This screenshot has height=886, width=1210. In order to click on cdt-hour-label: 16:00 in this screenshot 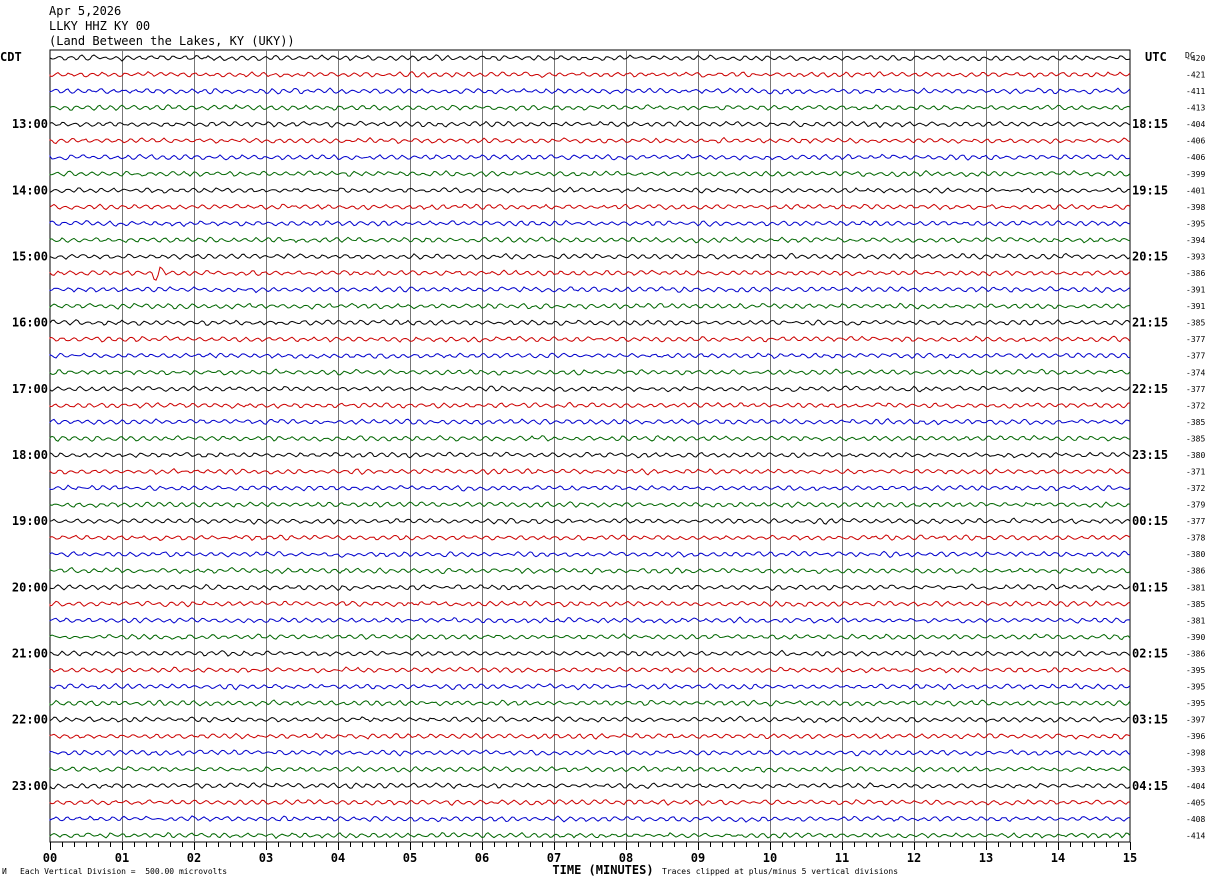, I will do `click(30, 323)`.